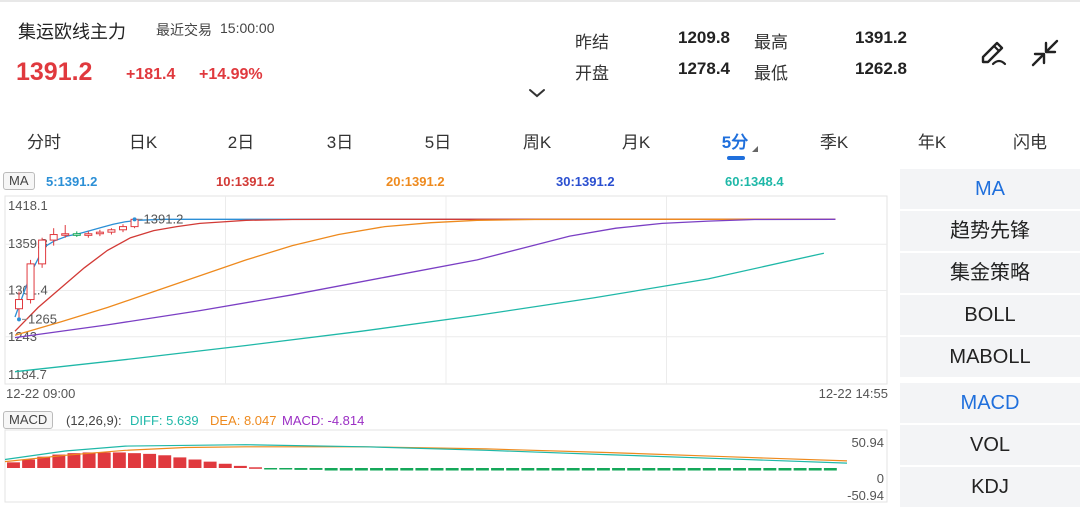 The height and width of the screenshot is (512, 1080). What do you see at coordinates (592, 73) in the screenshot?
I see `open-label: 开盘` at bounding box center [592, 73].